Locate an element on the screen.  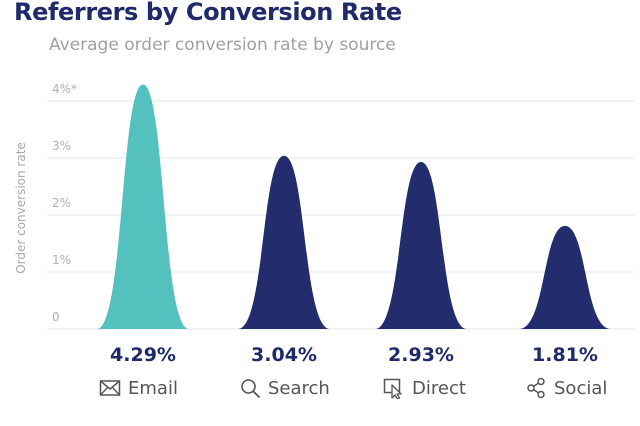
y-tick-label: 4%* is located at coordinates (64, 89).